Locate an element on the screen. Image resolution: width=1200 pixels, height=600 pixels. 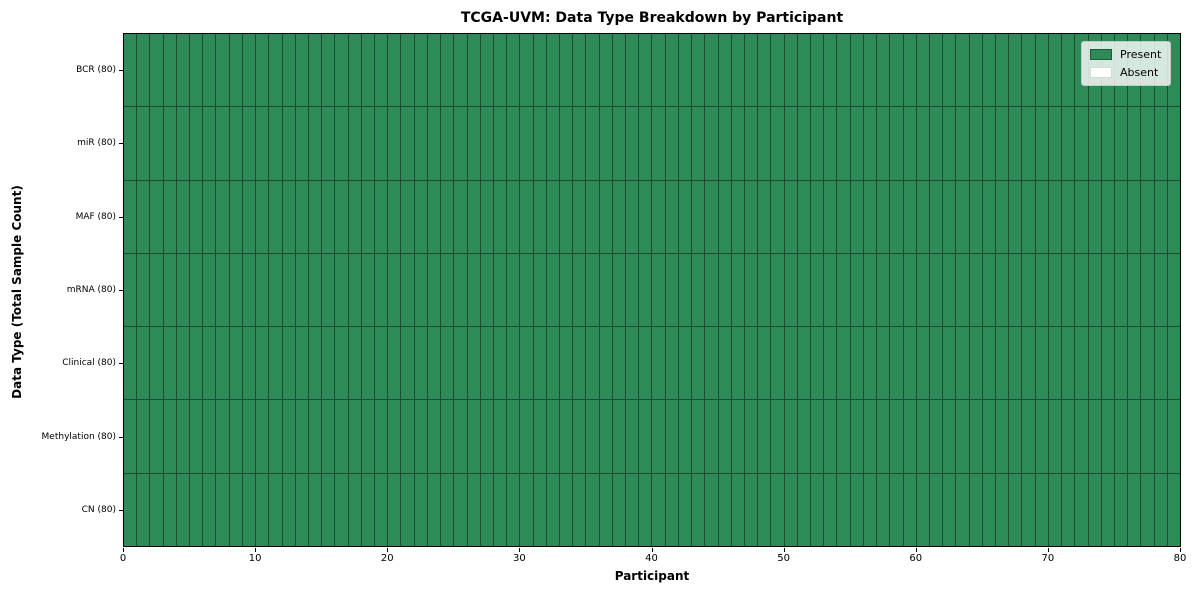
x-tick-label: 50 is located at coordinates (783, 558).